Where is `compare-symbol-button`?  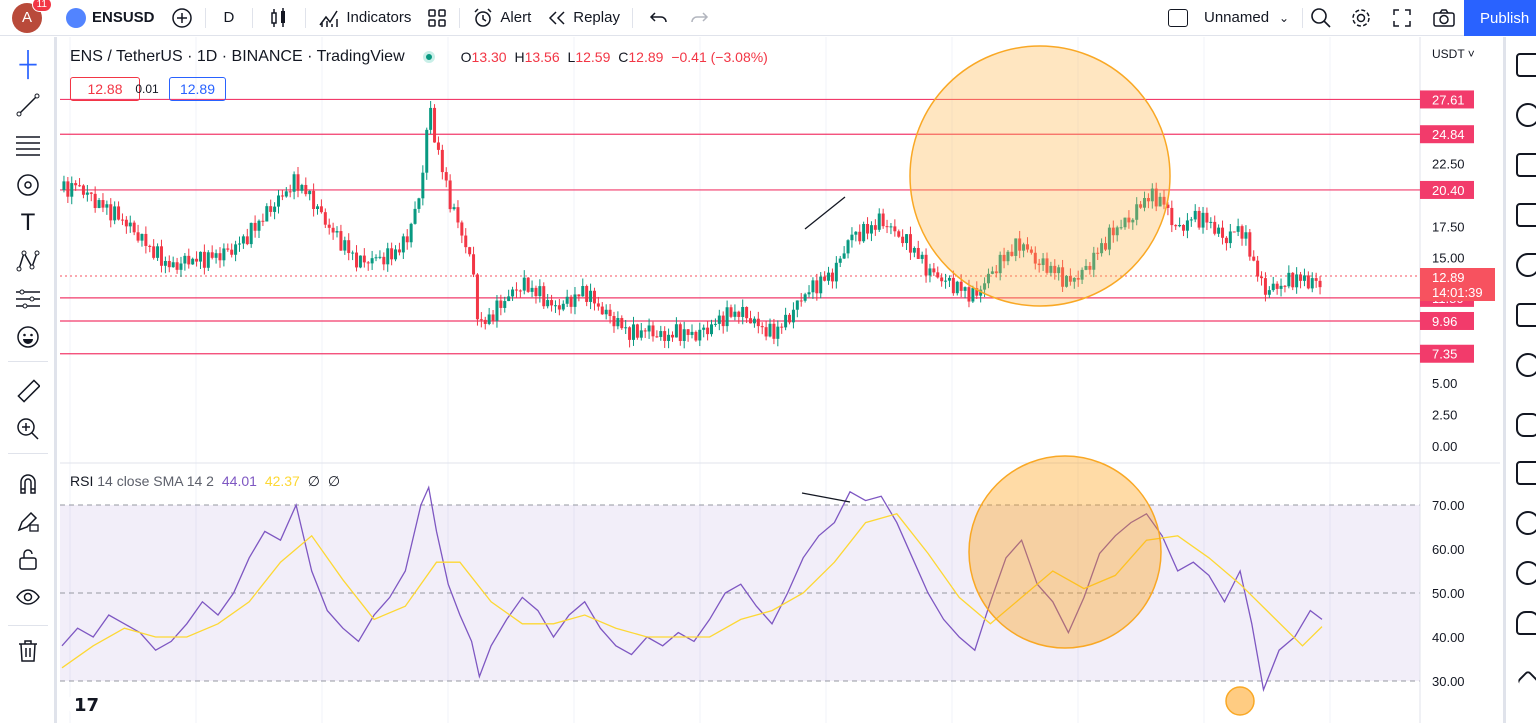 compare-symbol-button is located at coordinates (182, 18).